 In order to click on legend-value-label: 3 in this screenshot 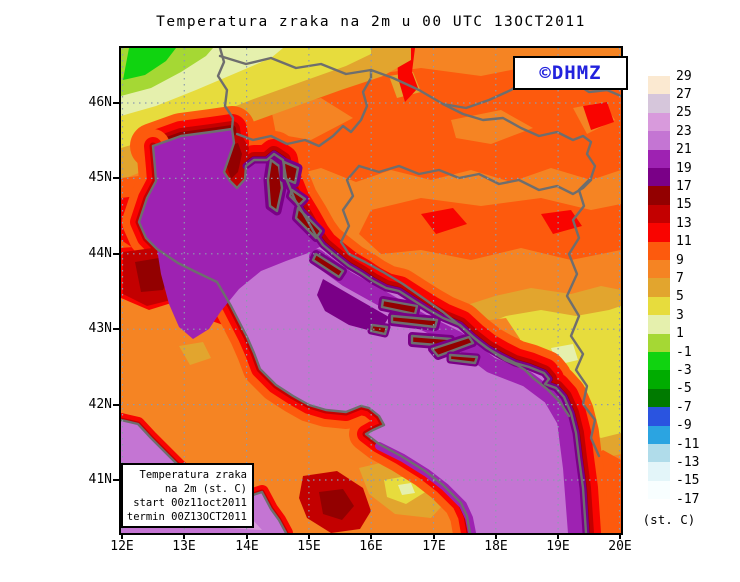, I will do `click(680, 315)`.